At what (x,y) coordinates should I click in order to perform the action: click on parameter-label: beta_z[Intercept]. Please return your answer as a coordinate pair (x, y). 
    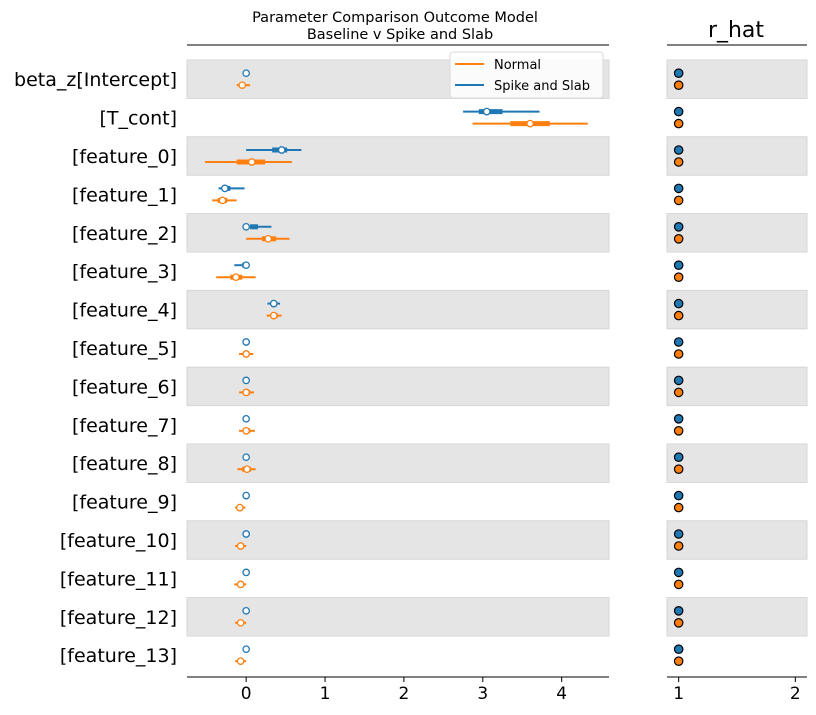
    Looking at the image, I should click on (95, 80).